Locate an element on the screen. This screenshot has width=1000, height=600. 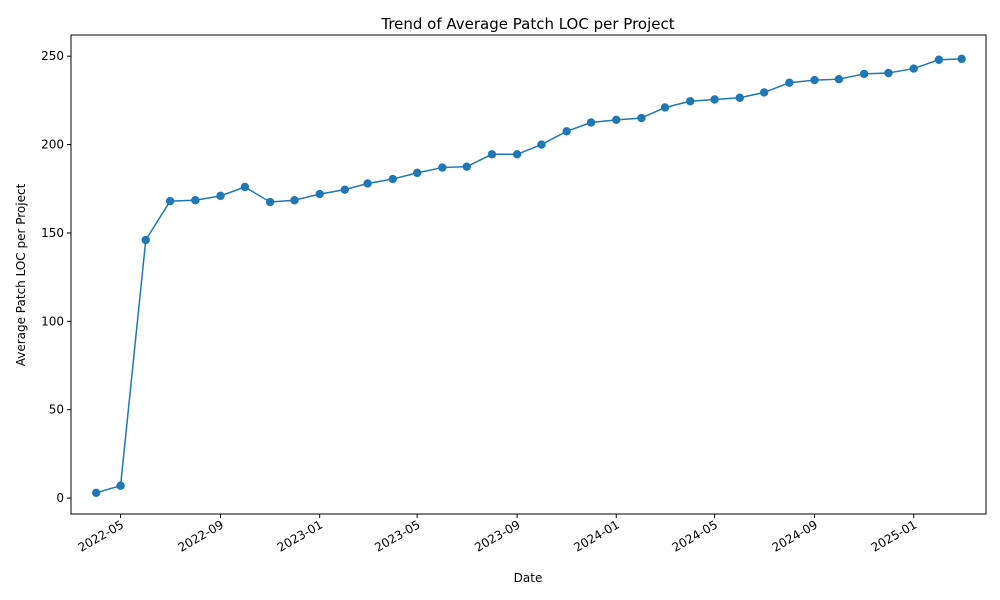
y-tick-label: 200 is located at coordinates (52, 145).